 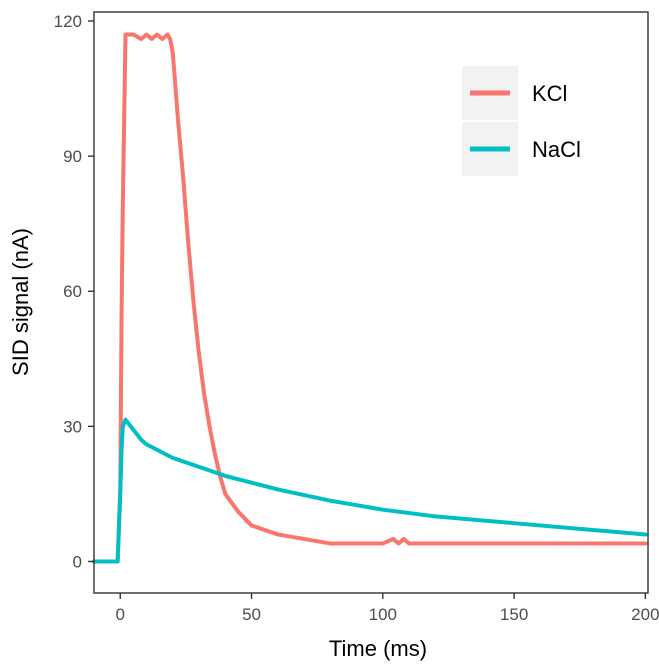 I want to click on x-axis: 0 50 100 150 200, so click(x=387, y=608).